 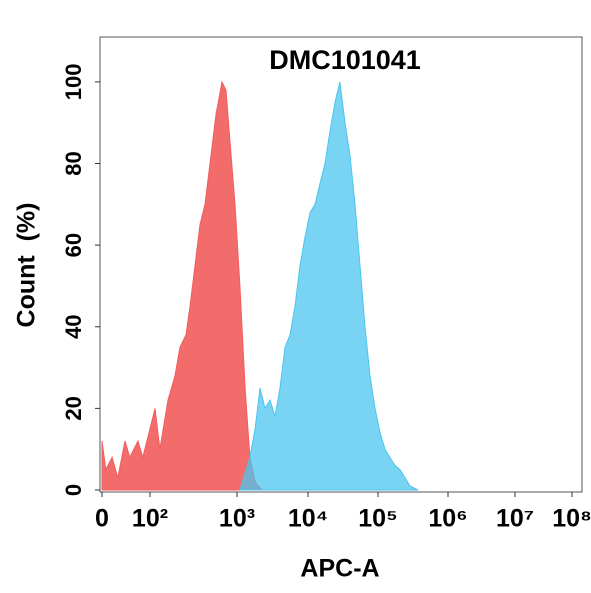 I want to click on y-tick-label: 80, so click(x=73, y=163).